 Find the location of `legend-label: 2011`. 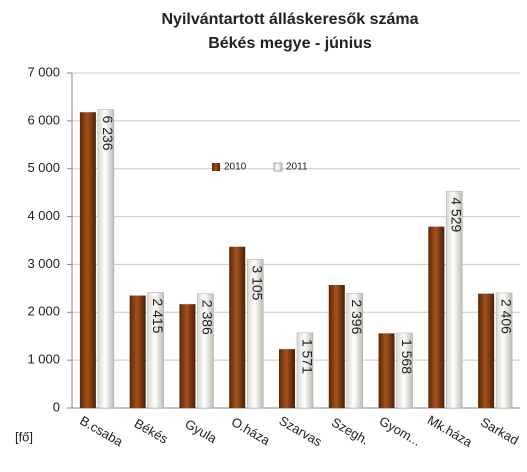

legend-label: 2011 is located at coordinates (297, 167).